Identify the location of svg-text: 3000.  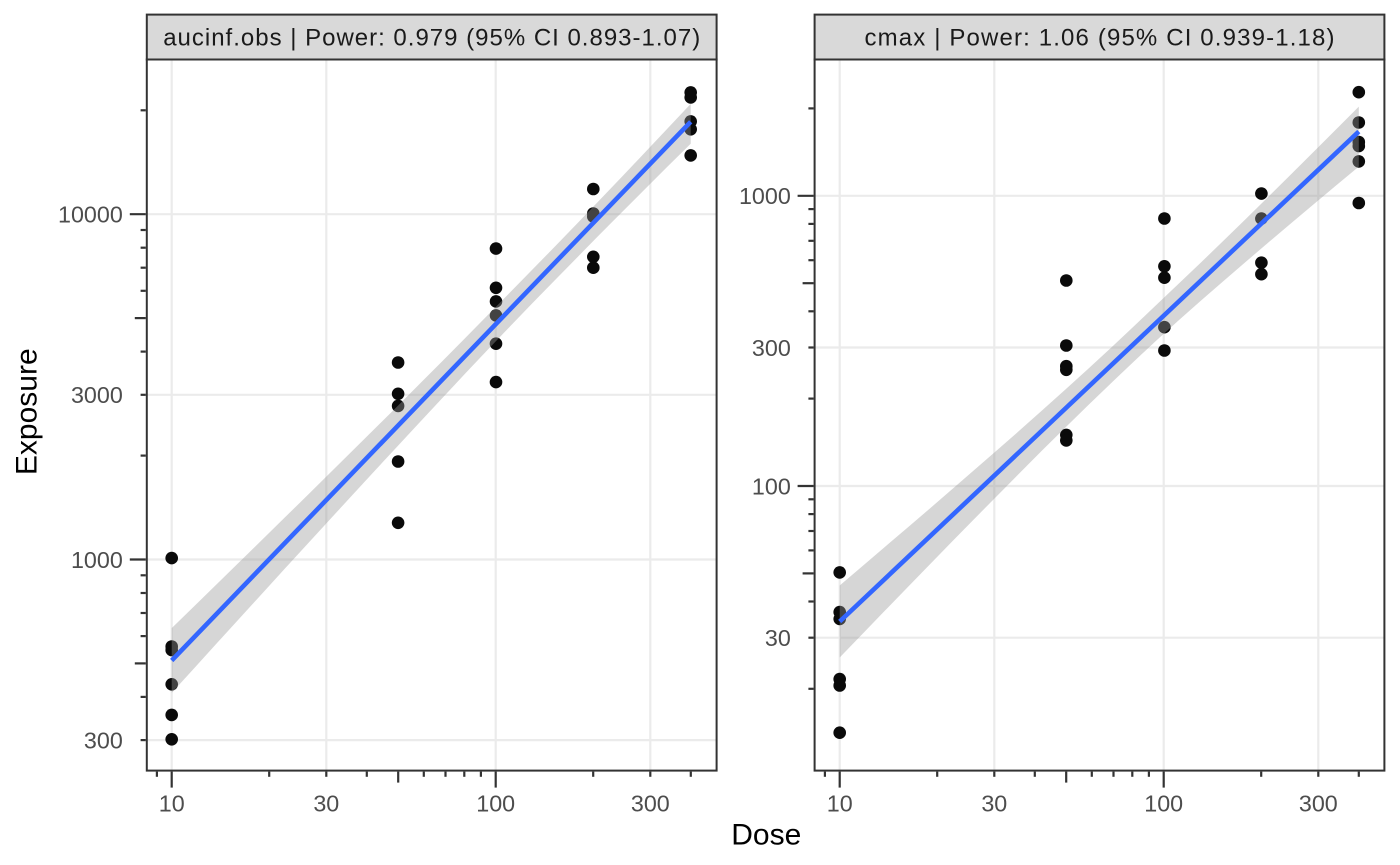
(97, 395).